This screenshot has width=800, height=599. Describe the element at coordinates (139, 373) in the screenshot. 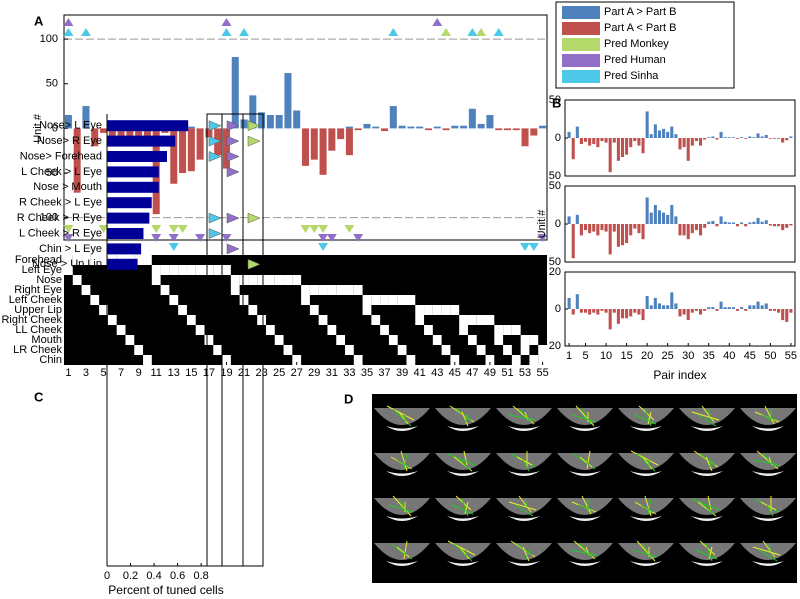

I see `x-tick-label: 9` at that location.